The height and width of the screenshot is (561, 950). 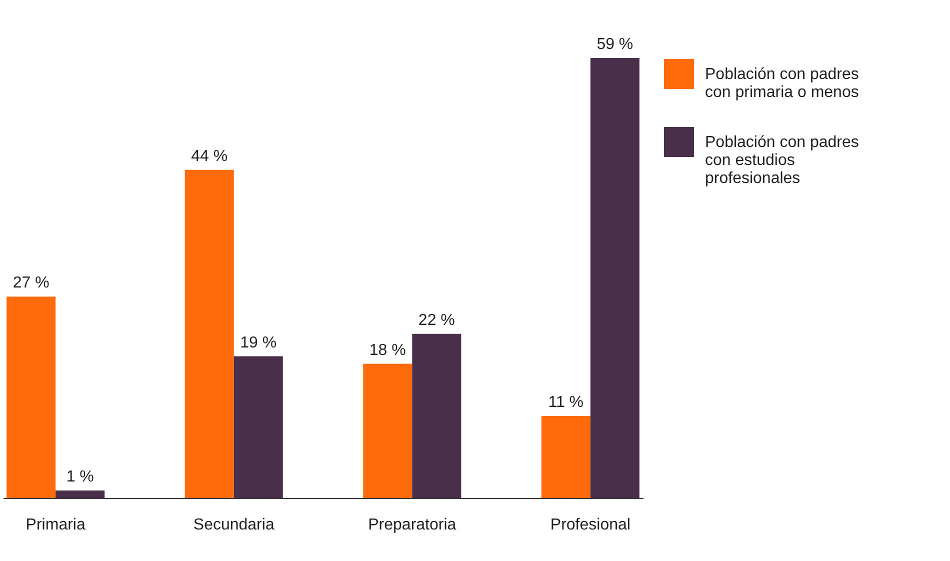 What do you see at coordinates (412, 525) in the screenshot?
I see `x-tick-label: Preparatoria` at bounding box center [412, 525].